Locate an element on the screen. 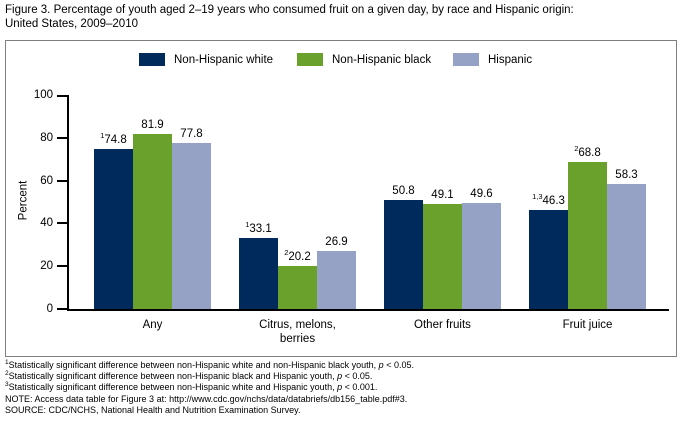 This screenshot has width=681, height=422. bar-value-label: 50.8 is located at coordinates (403, 191).